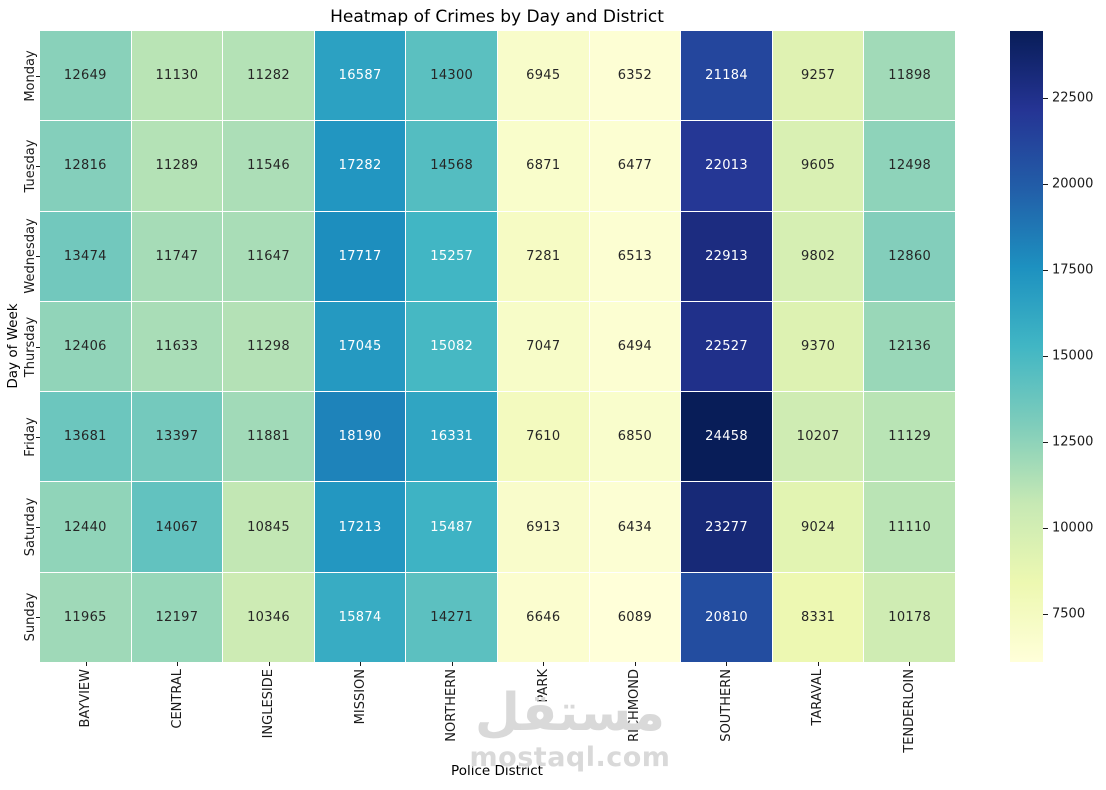 This screenshot has height=790, width=1106. What do you see at coordinates (85, 617) in the screenshot?
I see `heatmap-cell: 11965` at bounding box center [85, 617].